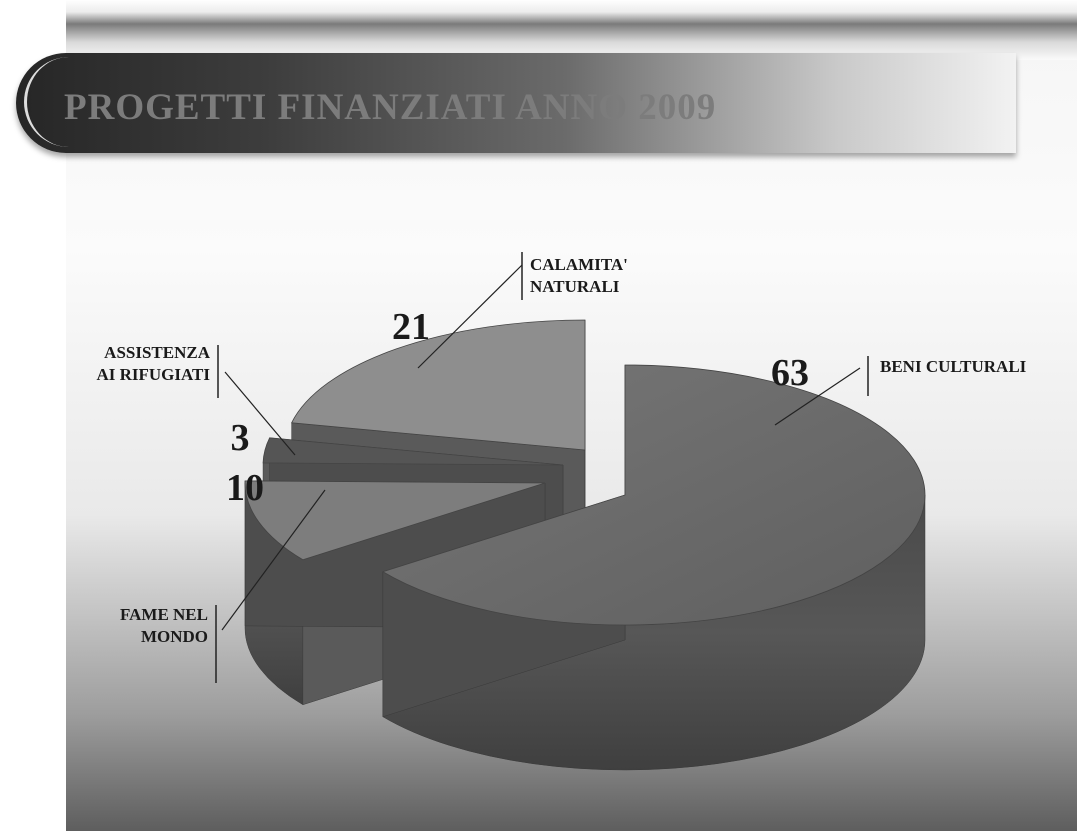 The image size is (1077, 831). I want to click on title-bar, so click(516, 103).